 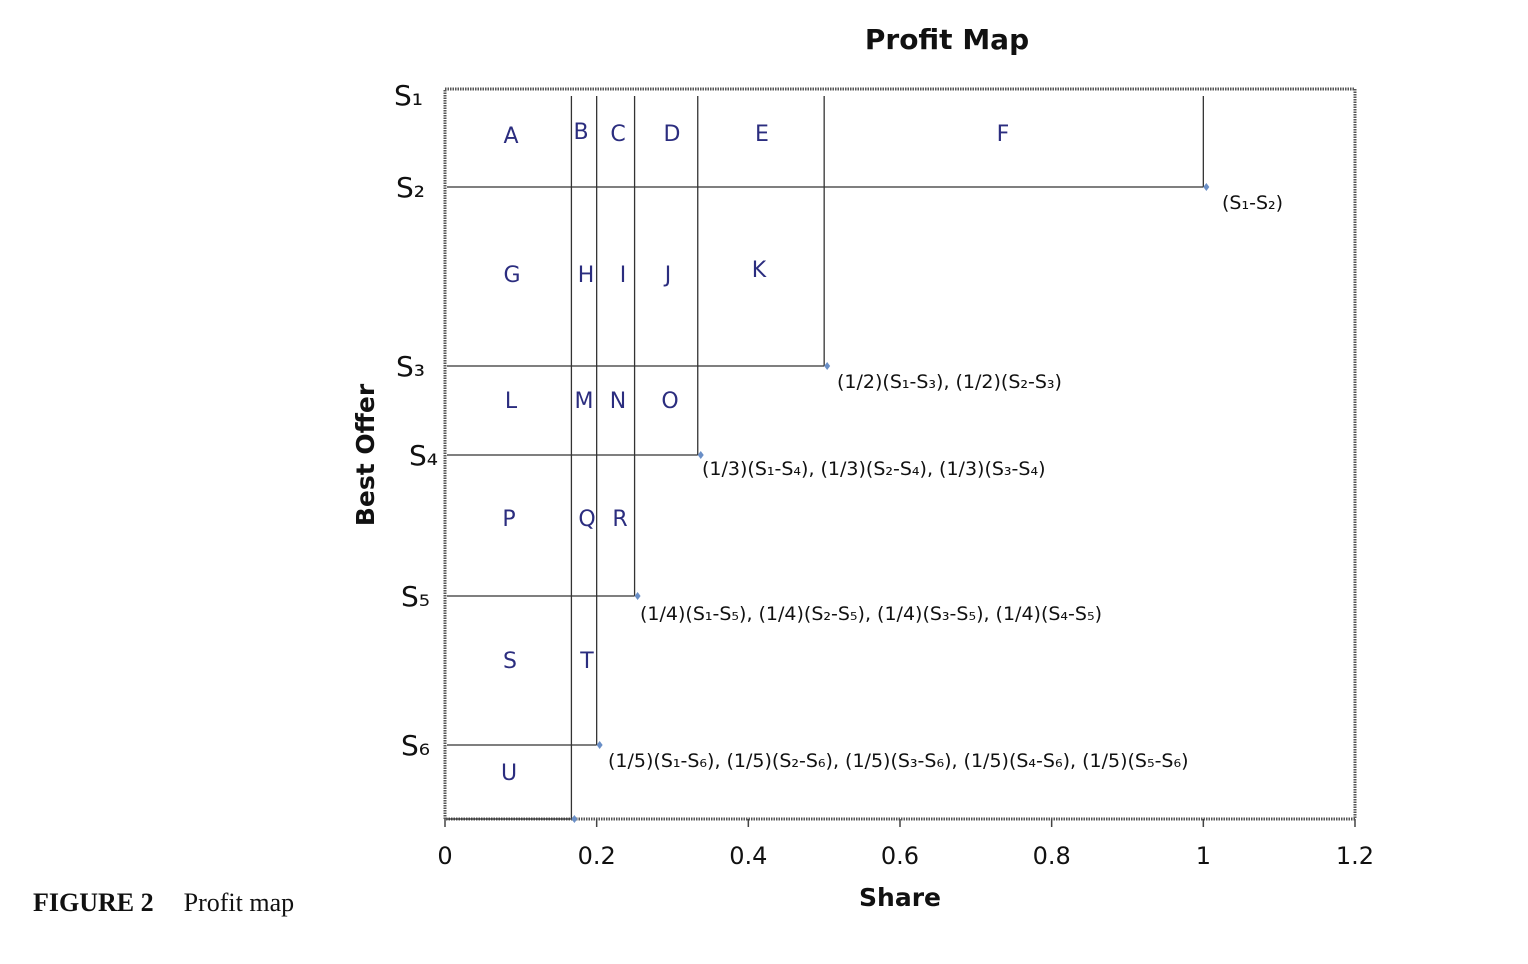 I want to click on y-level-label: S₄, so click(x=423, y=455).